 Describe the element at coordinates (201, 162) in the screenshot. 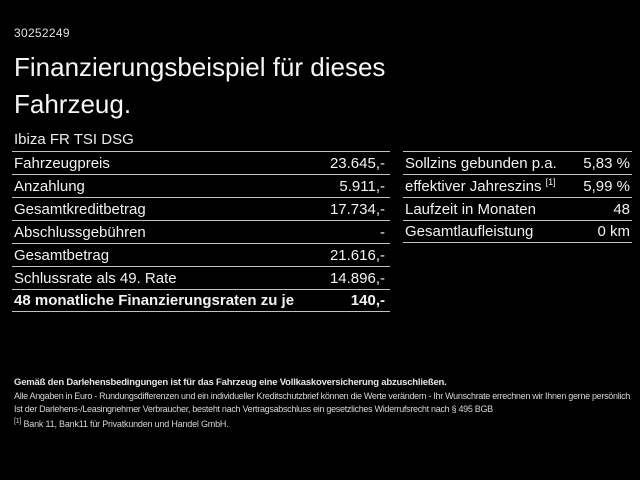

I see `table-row: Fahrzeugpreis 23.645,-` at that location.